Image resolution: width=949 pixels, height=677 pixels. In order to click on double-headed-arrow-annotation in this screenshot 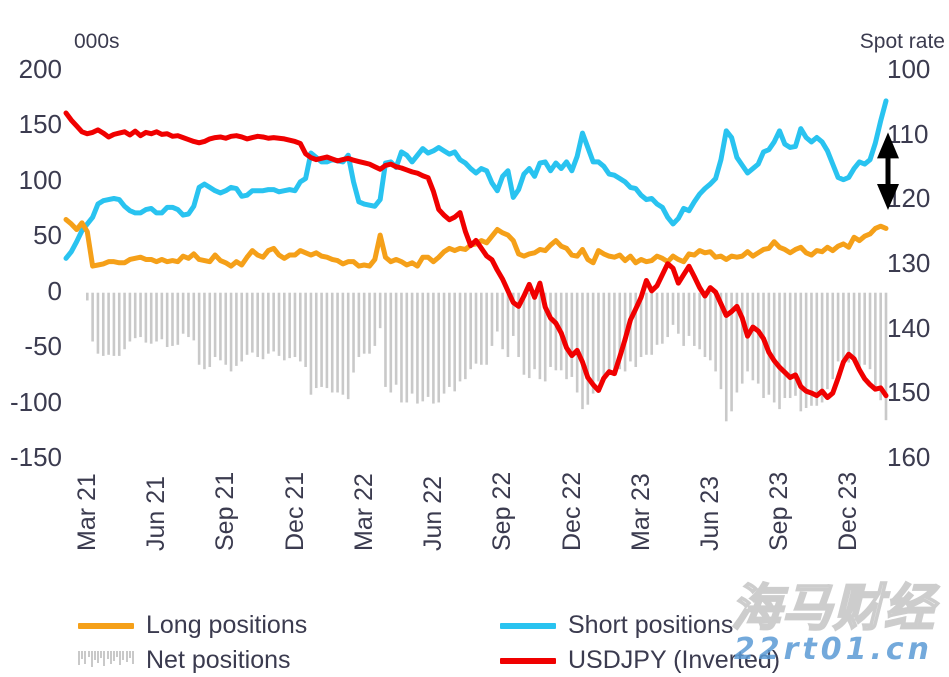, I will do `click(888, 171)`.